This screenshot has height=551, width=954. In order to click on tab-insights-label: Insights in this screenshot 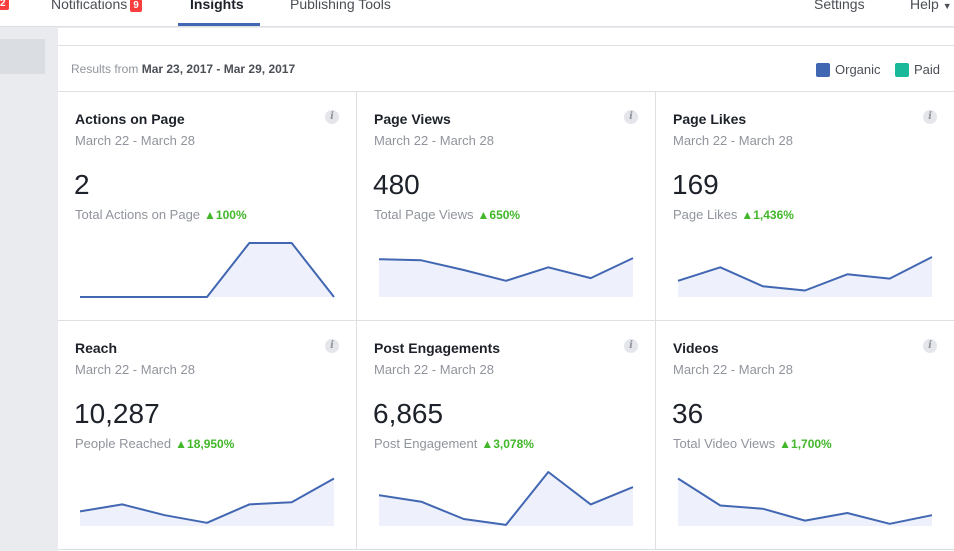, I will do `click(217, 6)`.